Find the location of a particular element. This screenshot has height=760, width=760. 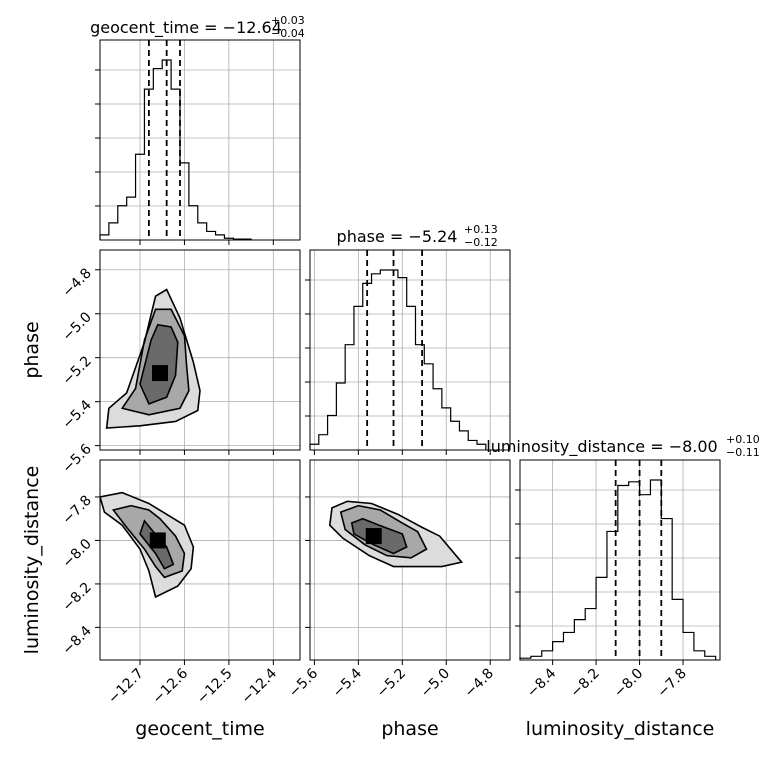

x-tick-label: −5.0 is located at coordinates (435, 683).